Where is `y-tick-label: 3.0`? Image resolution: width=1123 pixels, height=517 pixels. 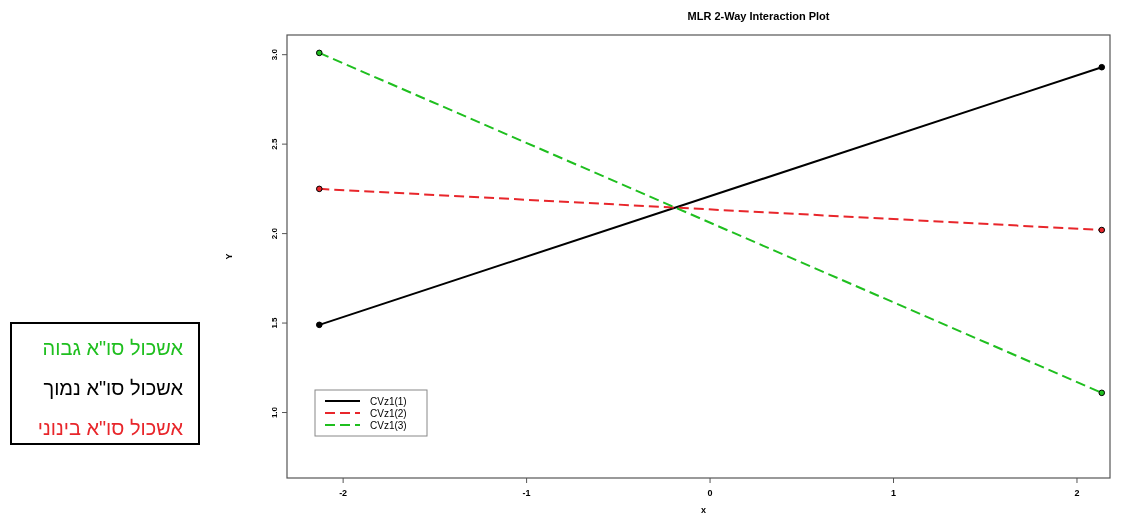 y-tick-label: 3.0 is located at coordinates (274, 54).